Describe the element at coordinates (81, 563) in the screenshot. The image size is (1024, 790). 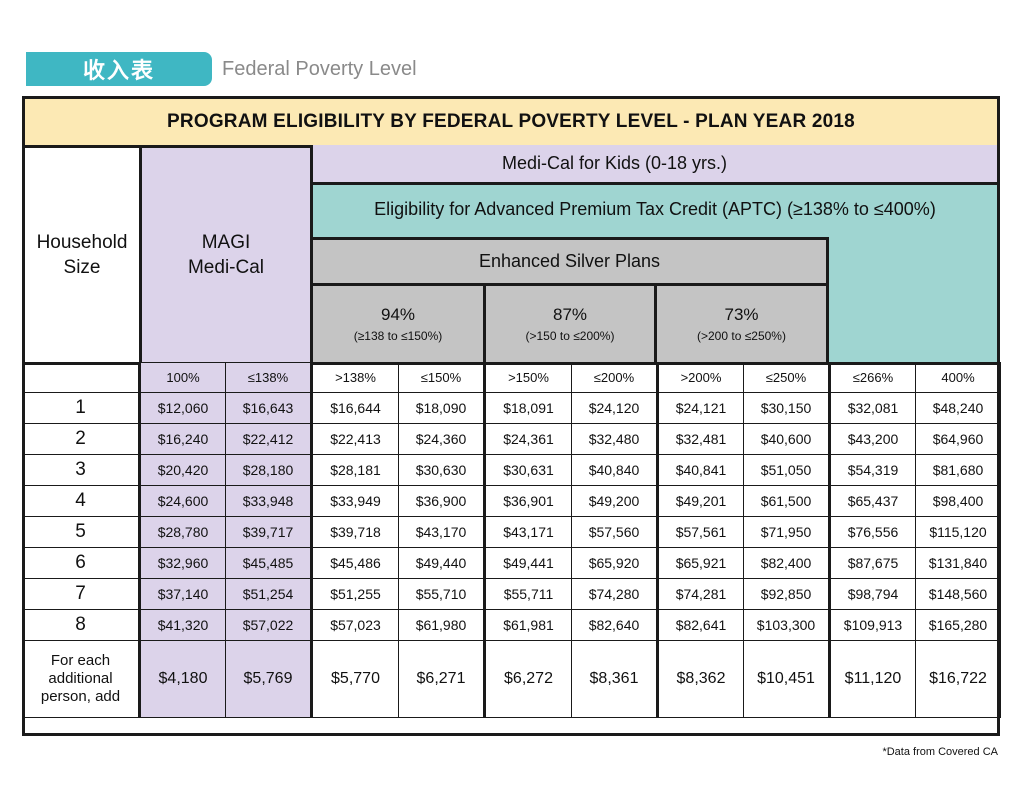
I see `household-size-cell: 6` at that location.